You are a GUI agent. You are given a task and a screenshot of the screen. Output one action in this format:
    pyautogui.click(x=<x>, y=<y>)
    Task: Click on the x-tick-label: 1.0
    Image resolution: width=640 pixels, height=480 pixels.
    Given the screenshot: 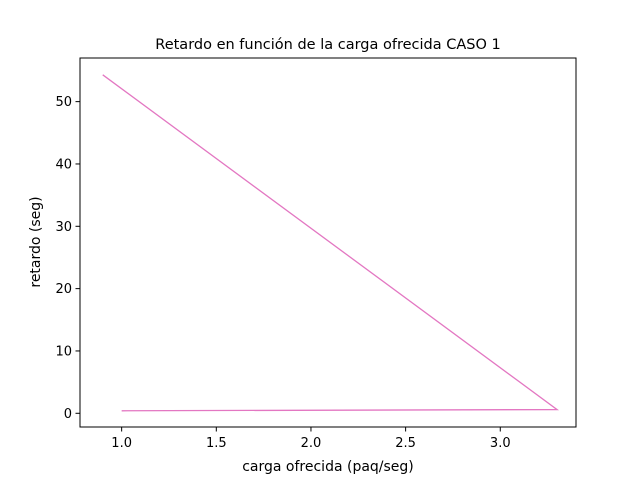 What is the action you would take?
    pyautogui.click(x=121, y=443)
    